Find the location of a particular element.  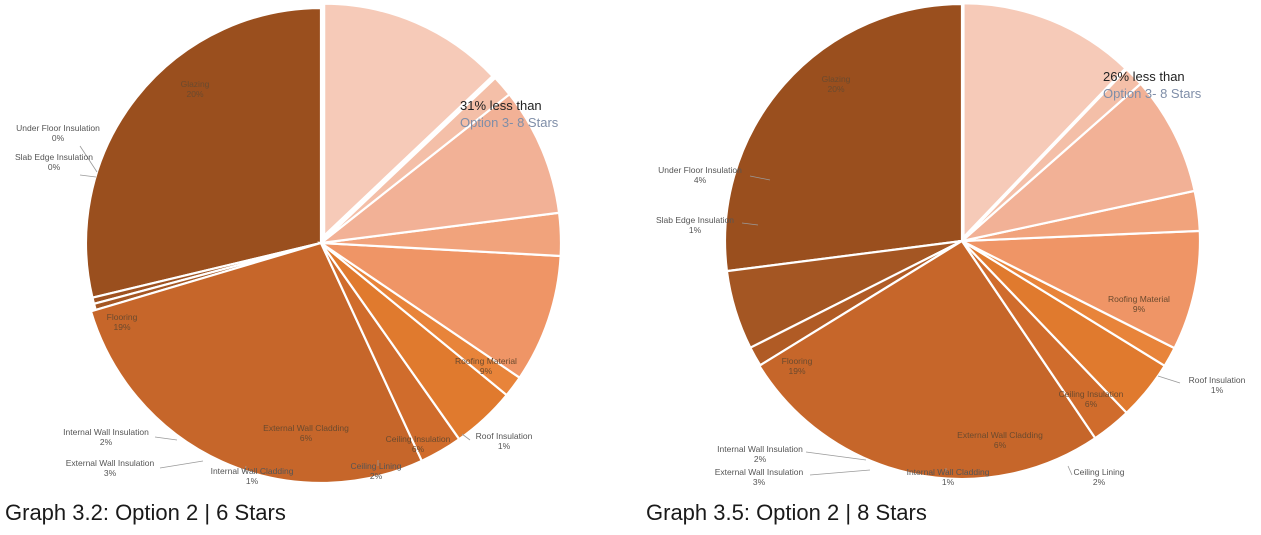

chart-title: Graph 3.2: Option 2 | 6 Stars is located at coordinates (145, 512).